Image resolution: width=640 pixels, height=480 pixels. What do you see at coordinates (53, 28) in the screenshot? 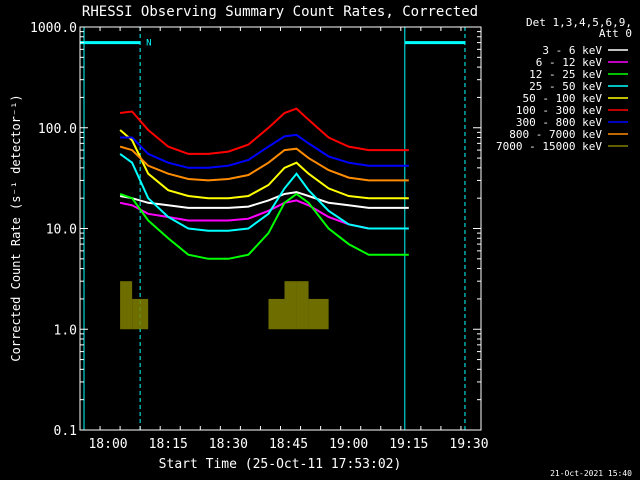
I see `y-tick-label: 1000.0` at bounding box center [53, 28].